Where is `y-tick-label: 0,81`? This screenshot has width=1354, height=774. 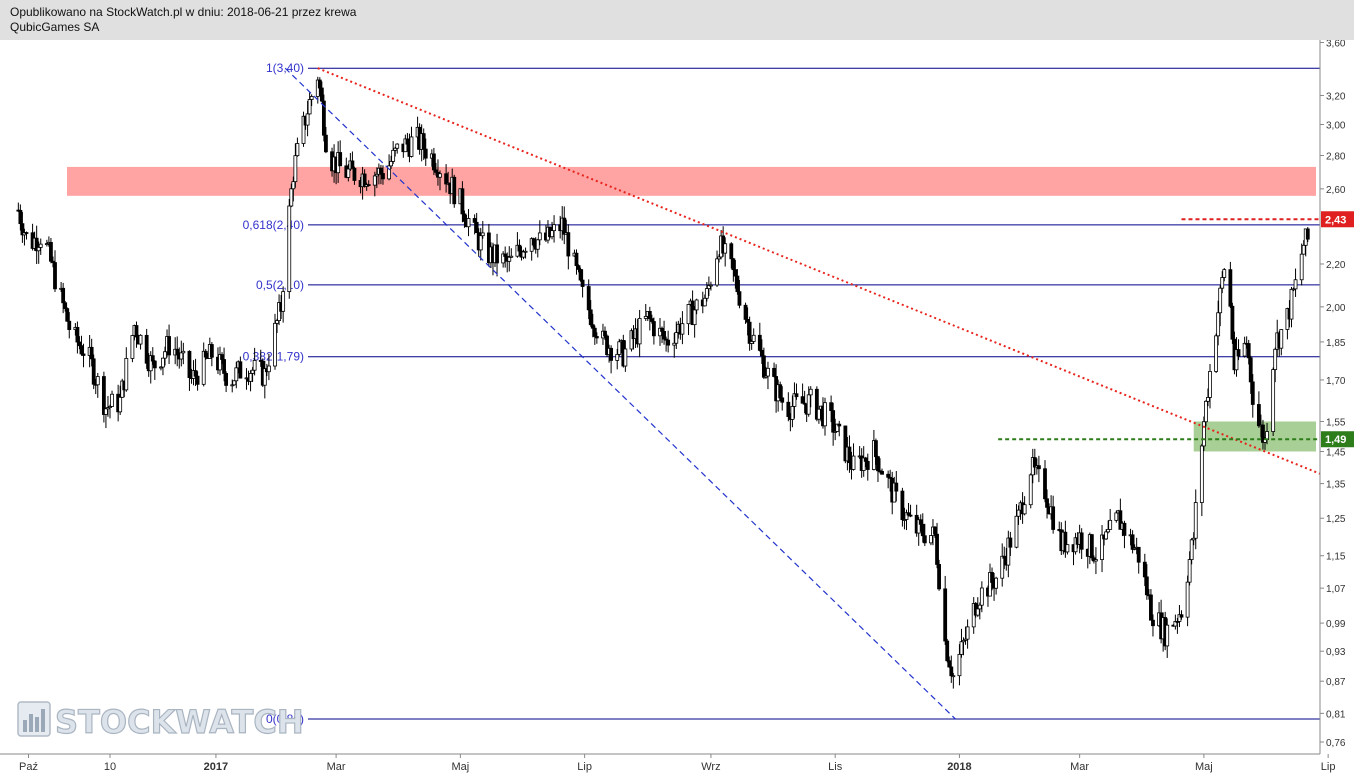
y-tick-label: 0,81 is located at coordinates (1336, 714).